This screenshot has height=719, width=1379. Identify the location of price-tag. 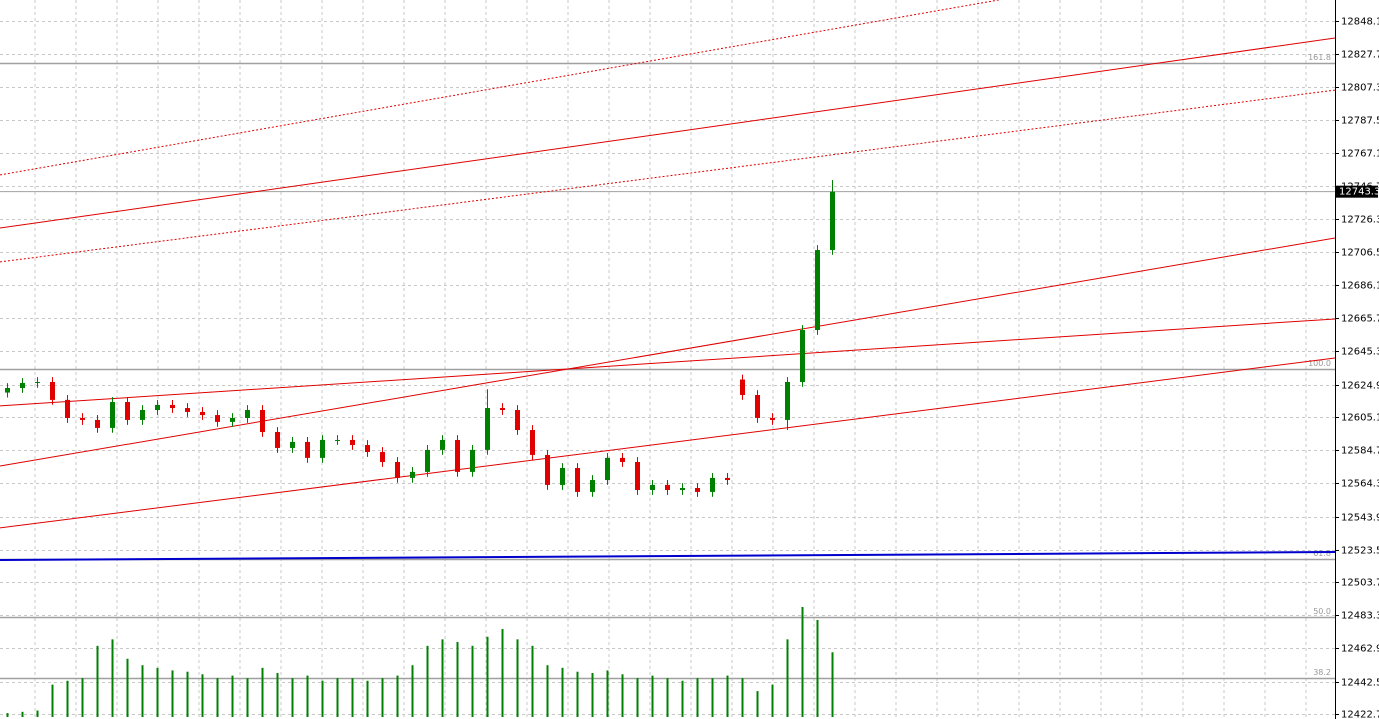
(1357, 191).